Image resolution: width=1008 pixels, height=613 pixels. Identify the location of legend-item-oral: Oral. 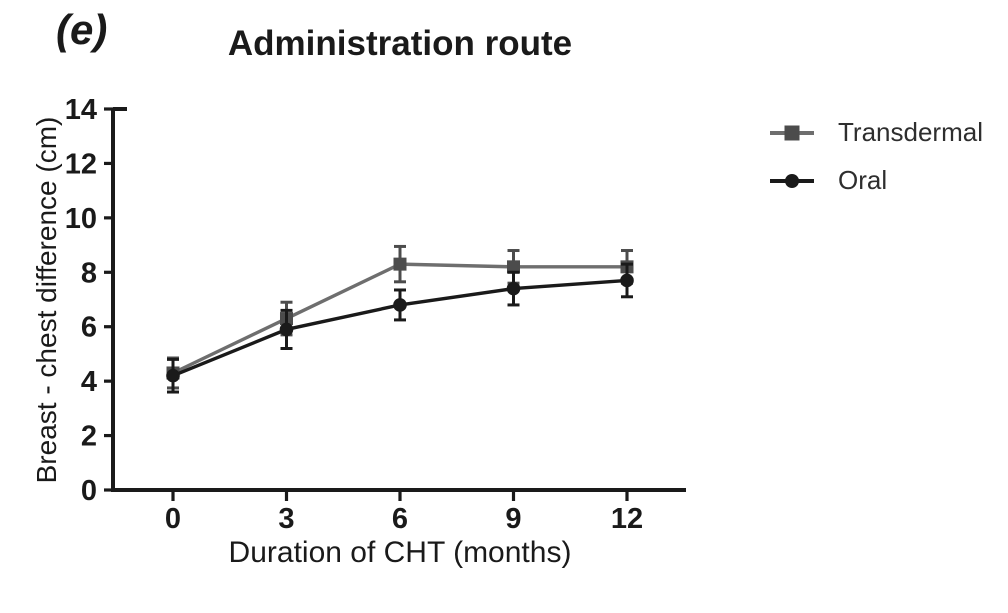
(876, 180).